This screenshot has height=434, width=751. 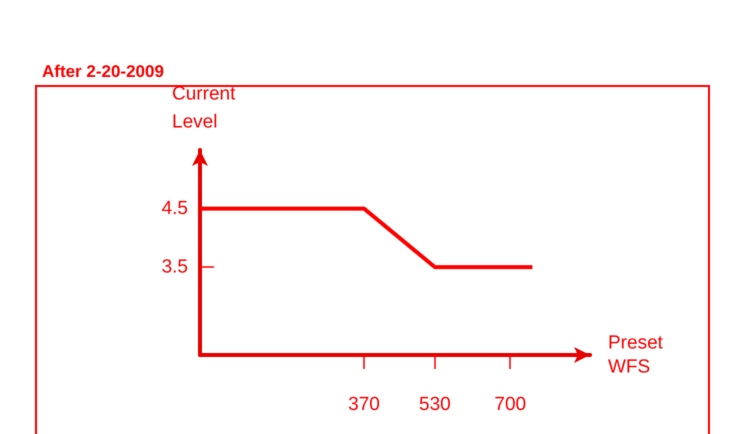 I want to click on x-tick-label: 700, so click(x=510, y=404).